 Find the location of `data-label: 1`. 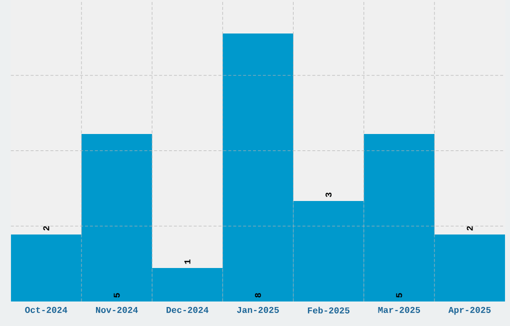

data-label: 1 is located at coordinates (187, 261).